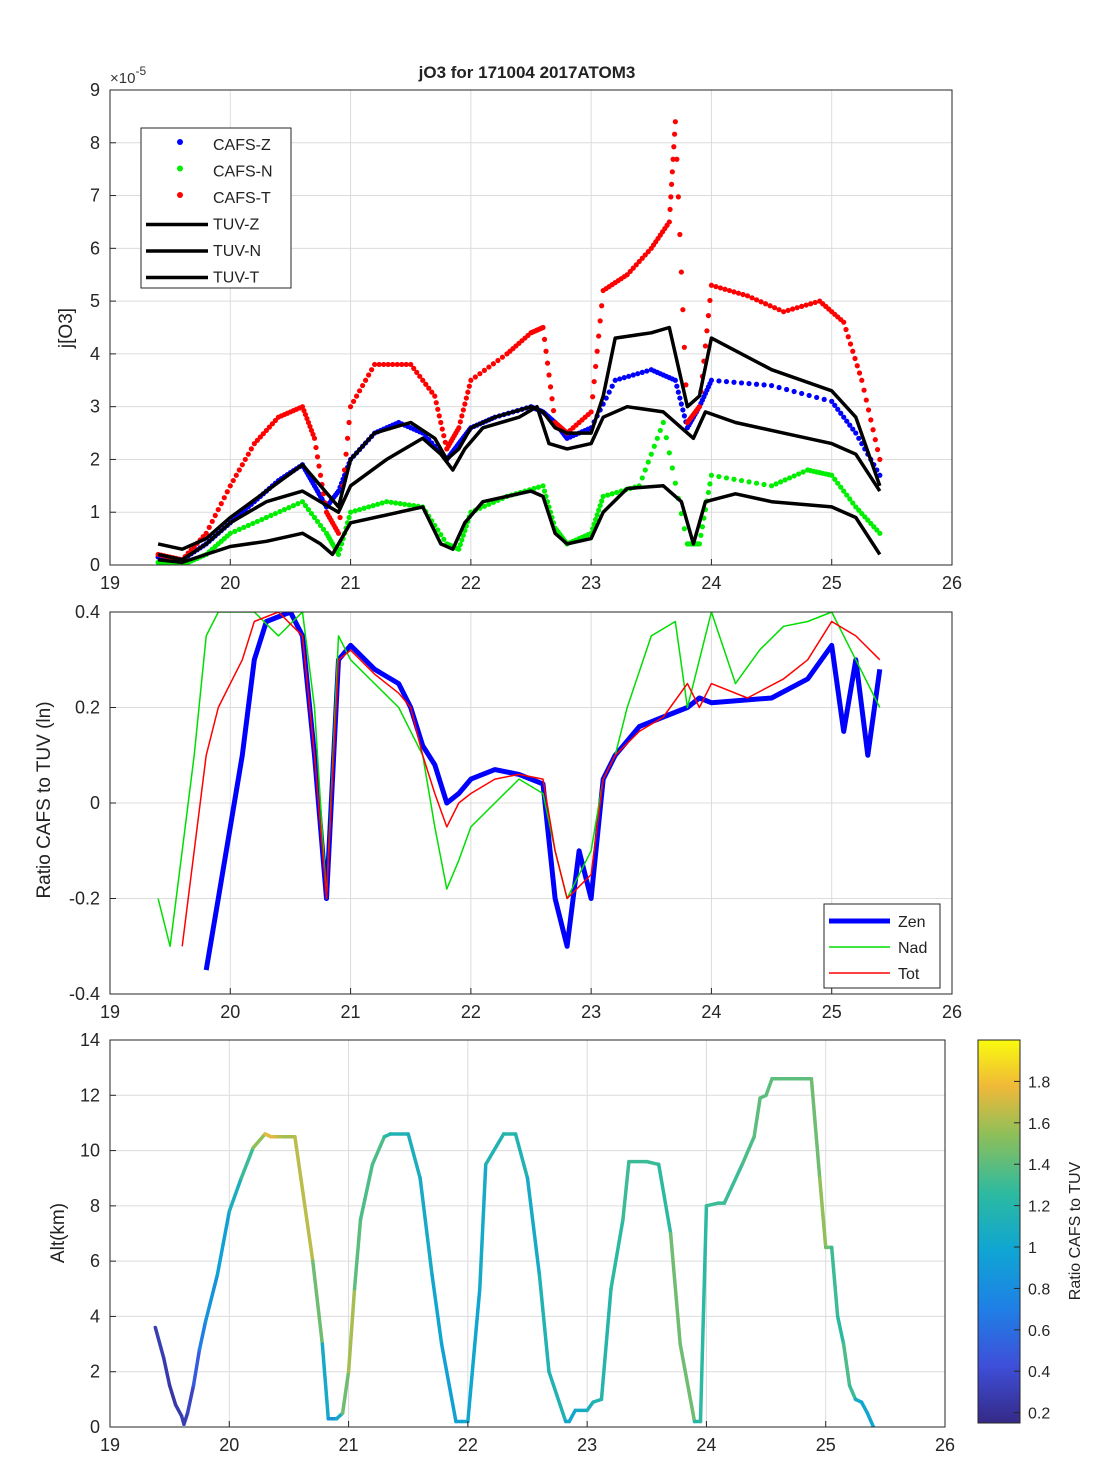 This screenshot has height=1484, width=1094. I want to click on x-tick-label: 23, so click(587, 1445).